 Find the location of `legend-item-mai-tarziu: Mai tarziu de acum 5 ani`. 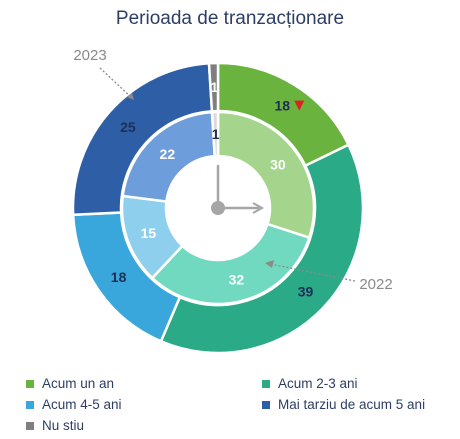

legend-item-mai-tarziu: Mai tarziu de acum 5 ani is located at coordinates (343, 404).